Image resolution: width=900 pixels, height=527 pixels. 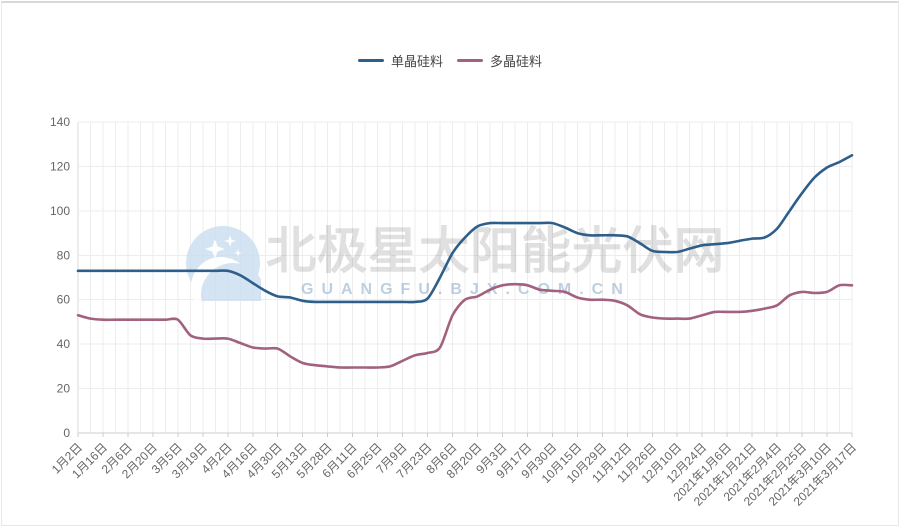 I want to click on series-line-poly-silicon, so click(x=465, y=325).